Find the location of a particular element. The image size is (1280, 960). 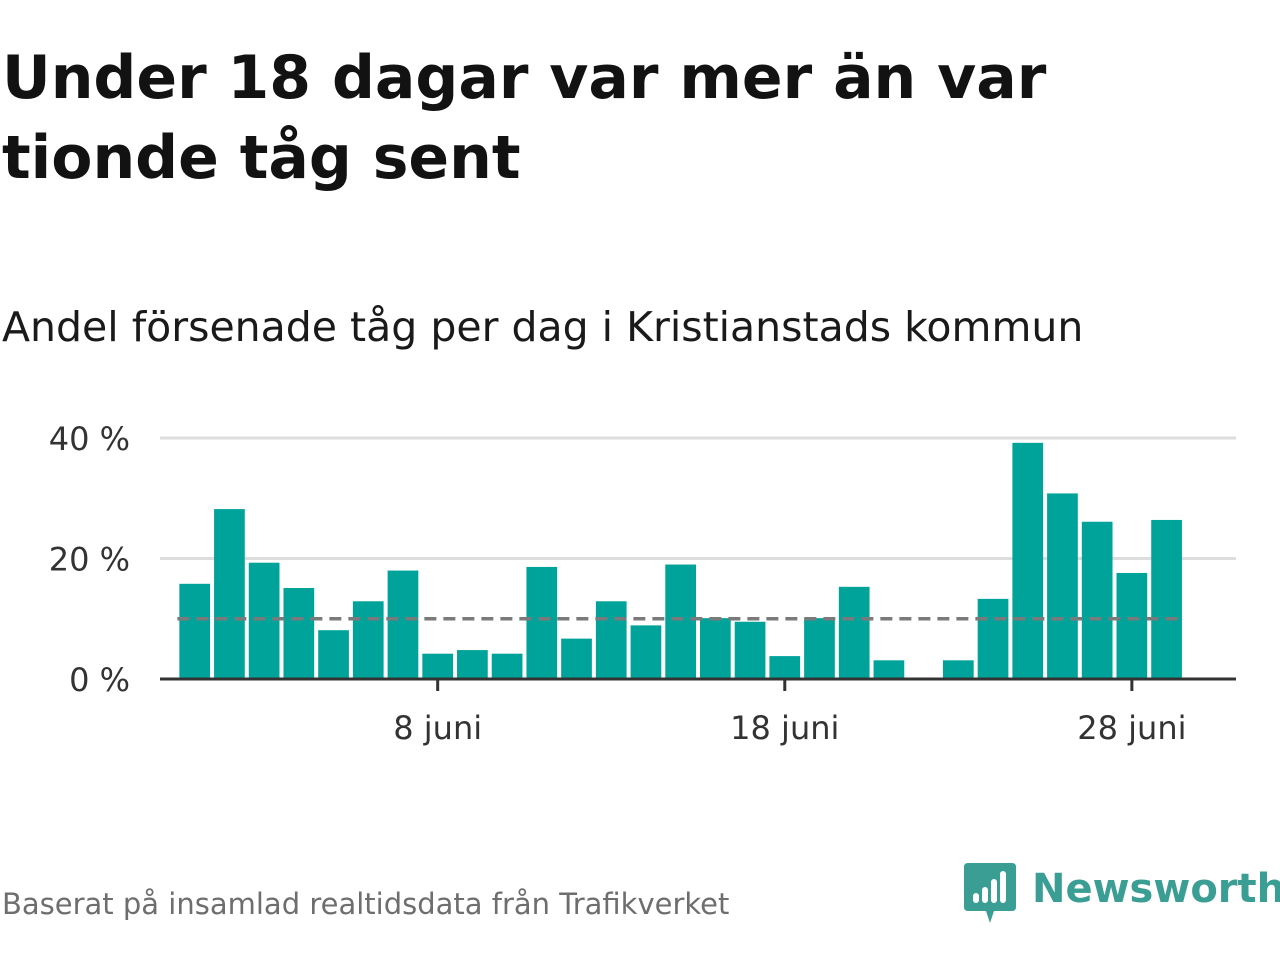

x-tick-label: 28 juni is located at coordinates (1131, 728).